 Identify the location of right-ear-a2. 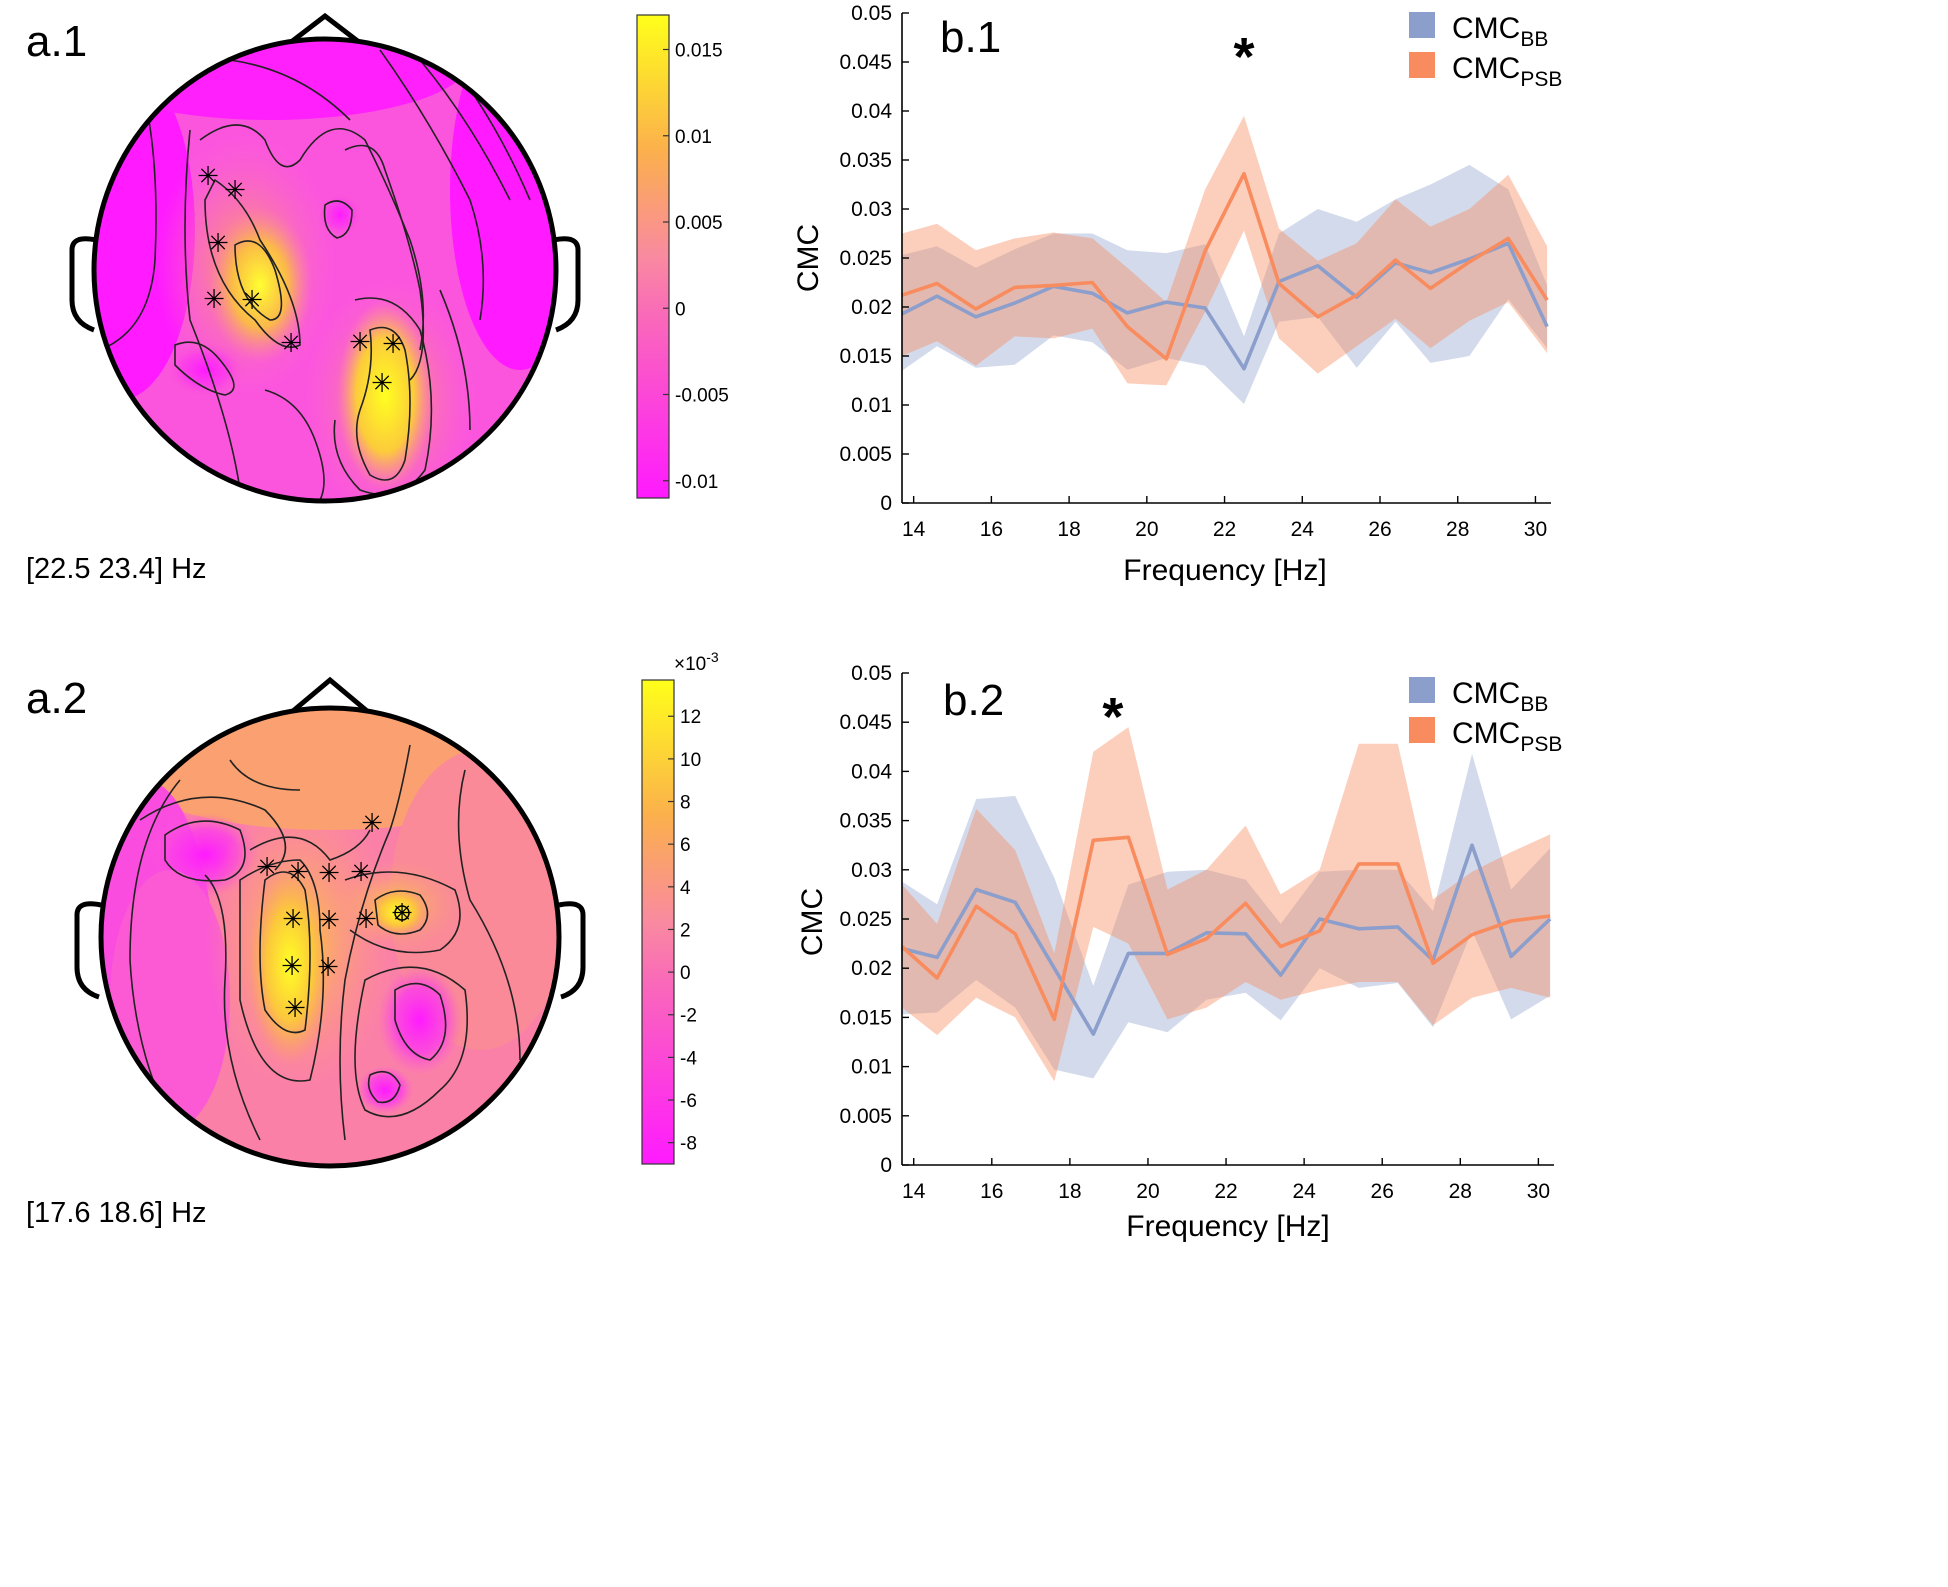
(572, 950).